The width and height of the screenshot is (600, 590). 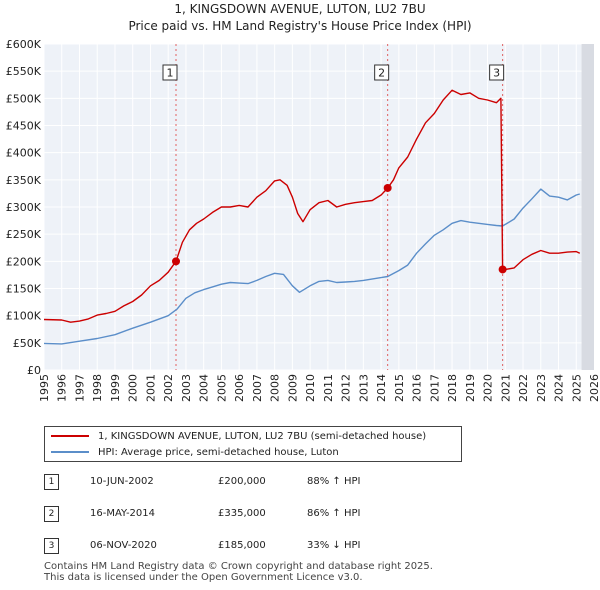 I want to click on x-tick-label: 1996, so click(x=62, y=388).